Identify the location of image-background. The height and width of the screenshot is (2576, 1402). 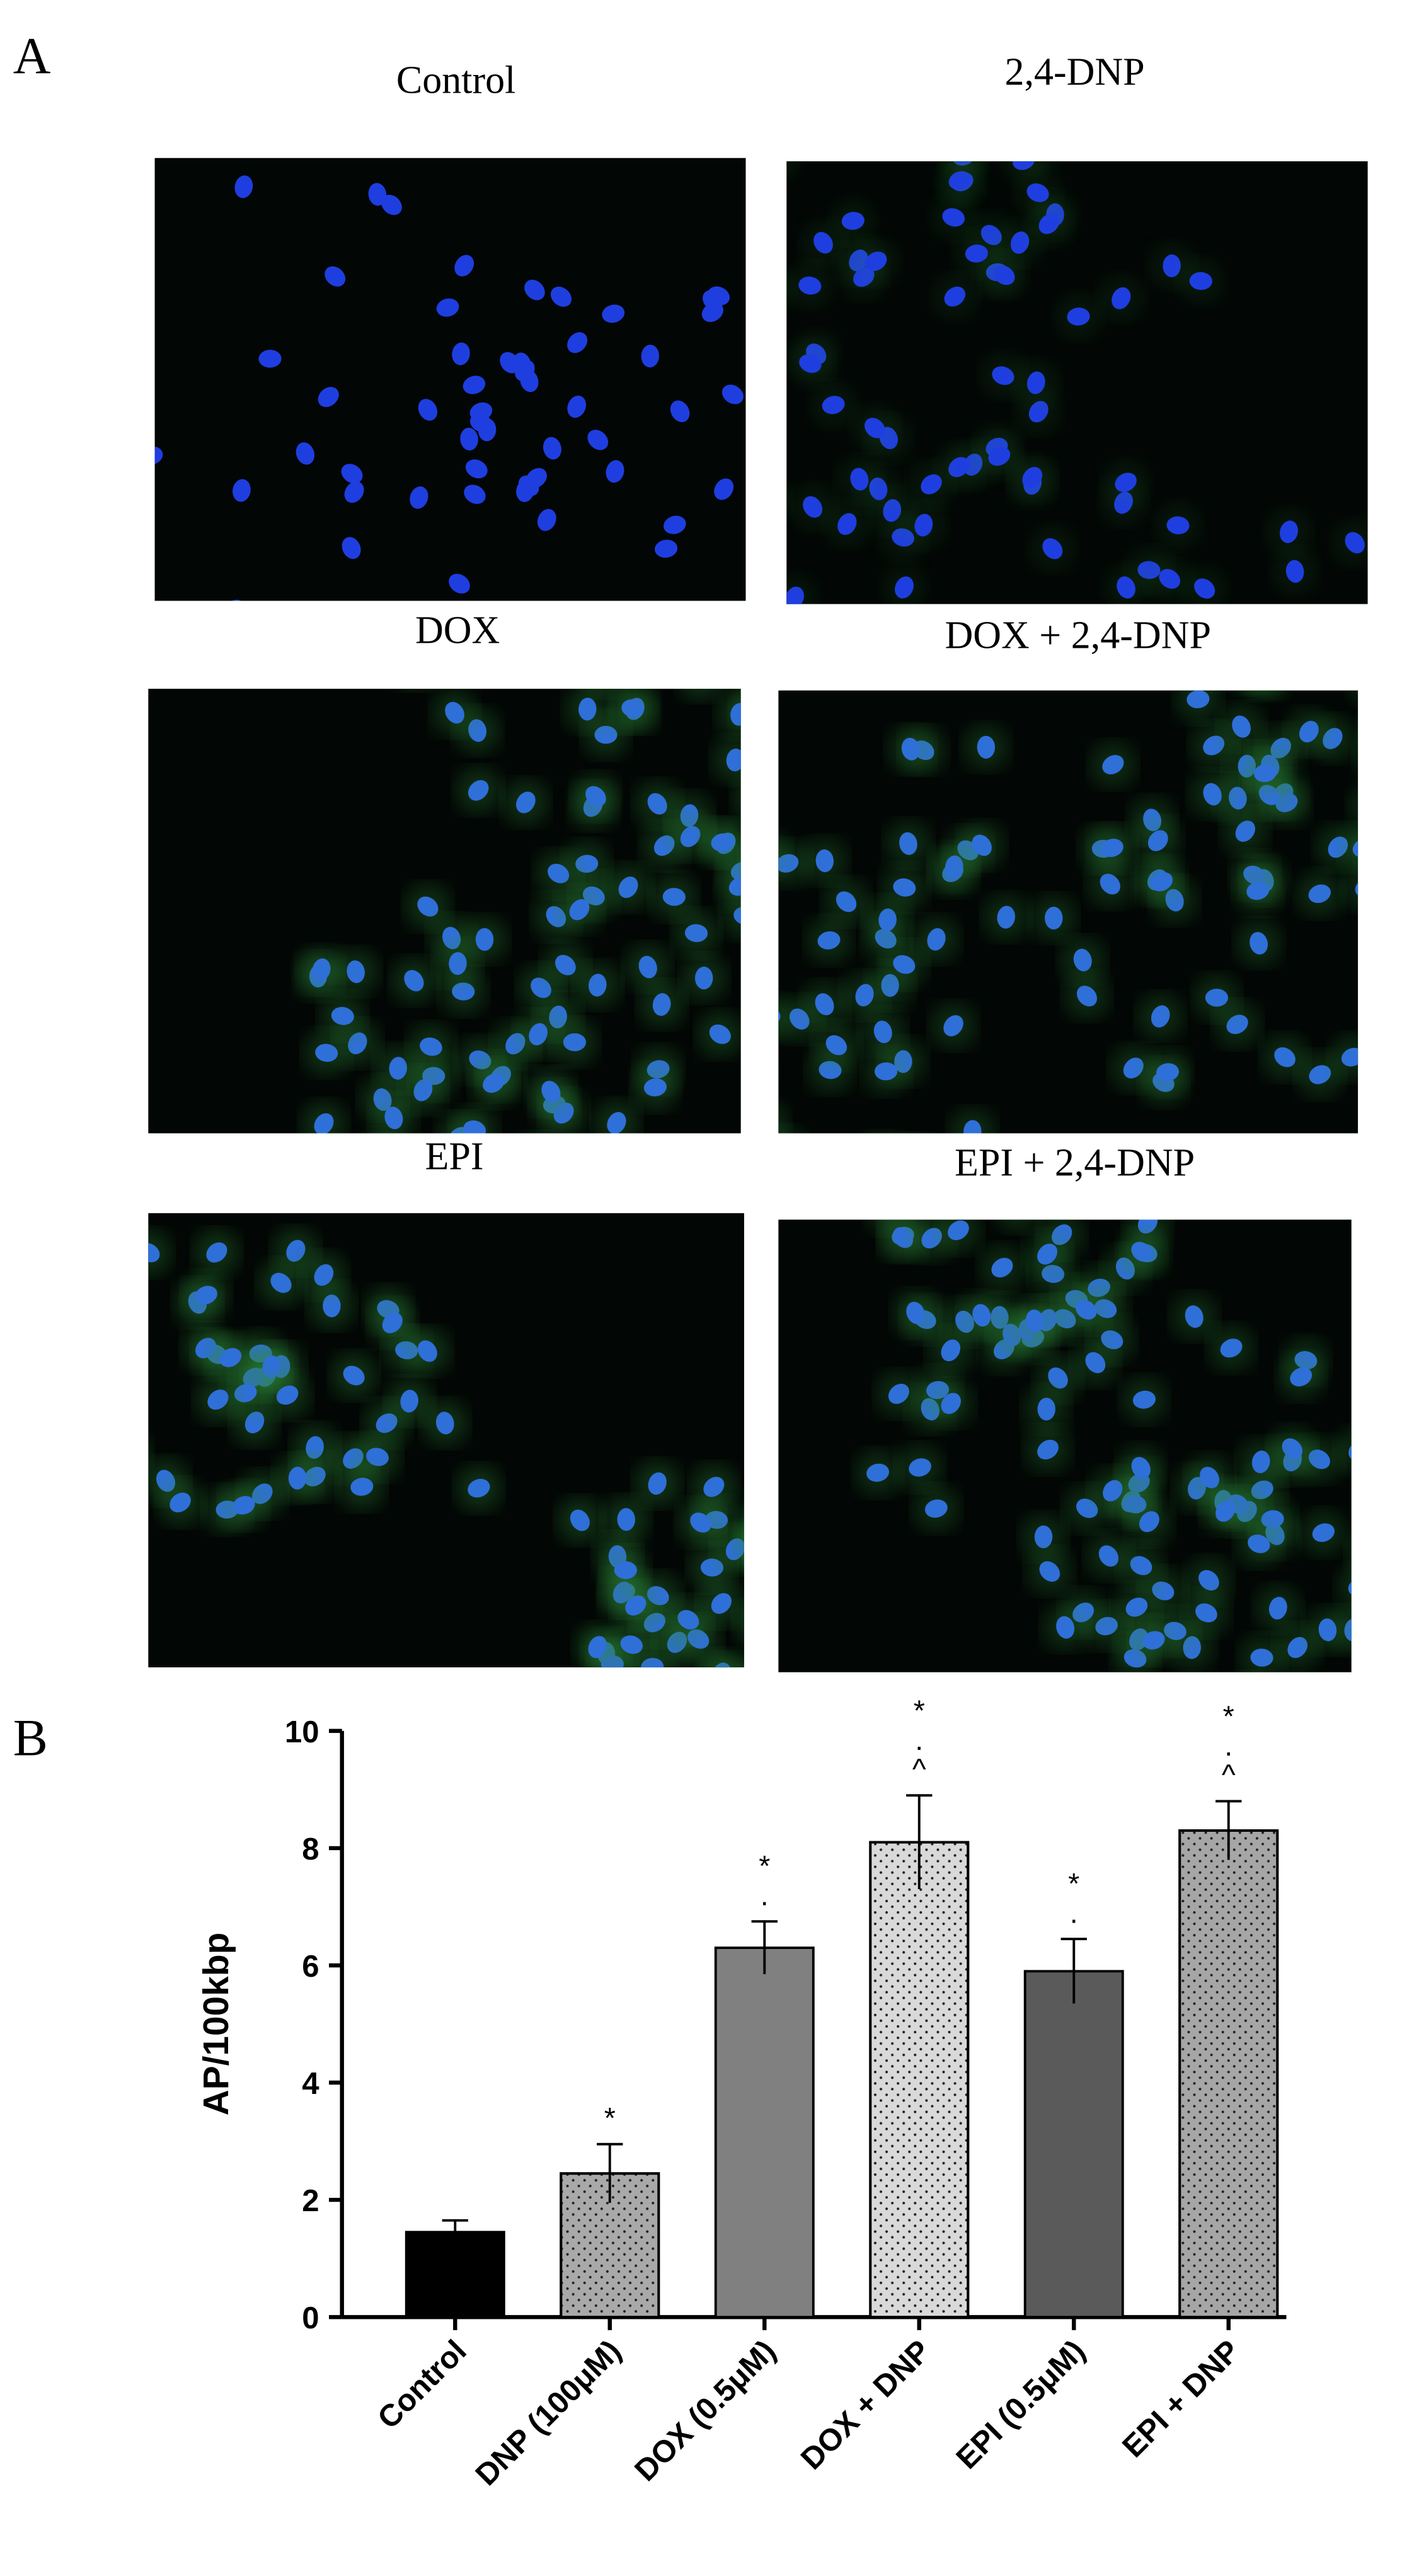
(450, 379).